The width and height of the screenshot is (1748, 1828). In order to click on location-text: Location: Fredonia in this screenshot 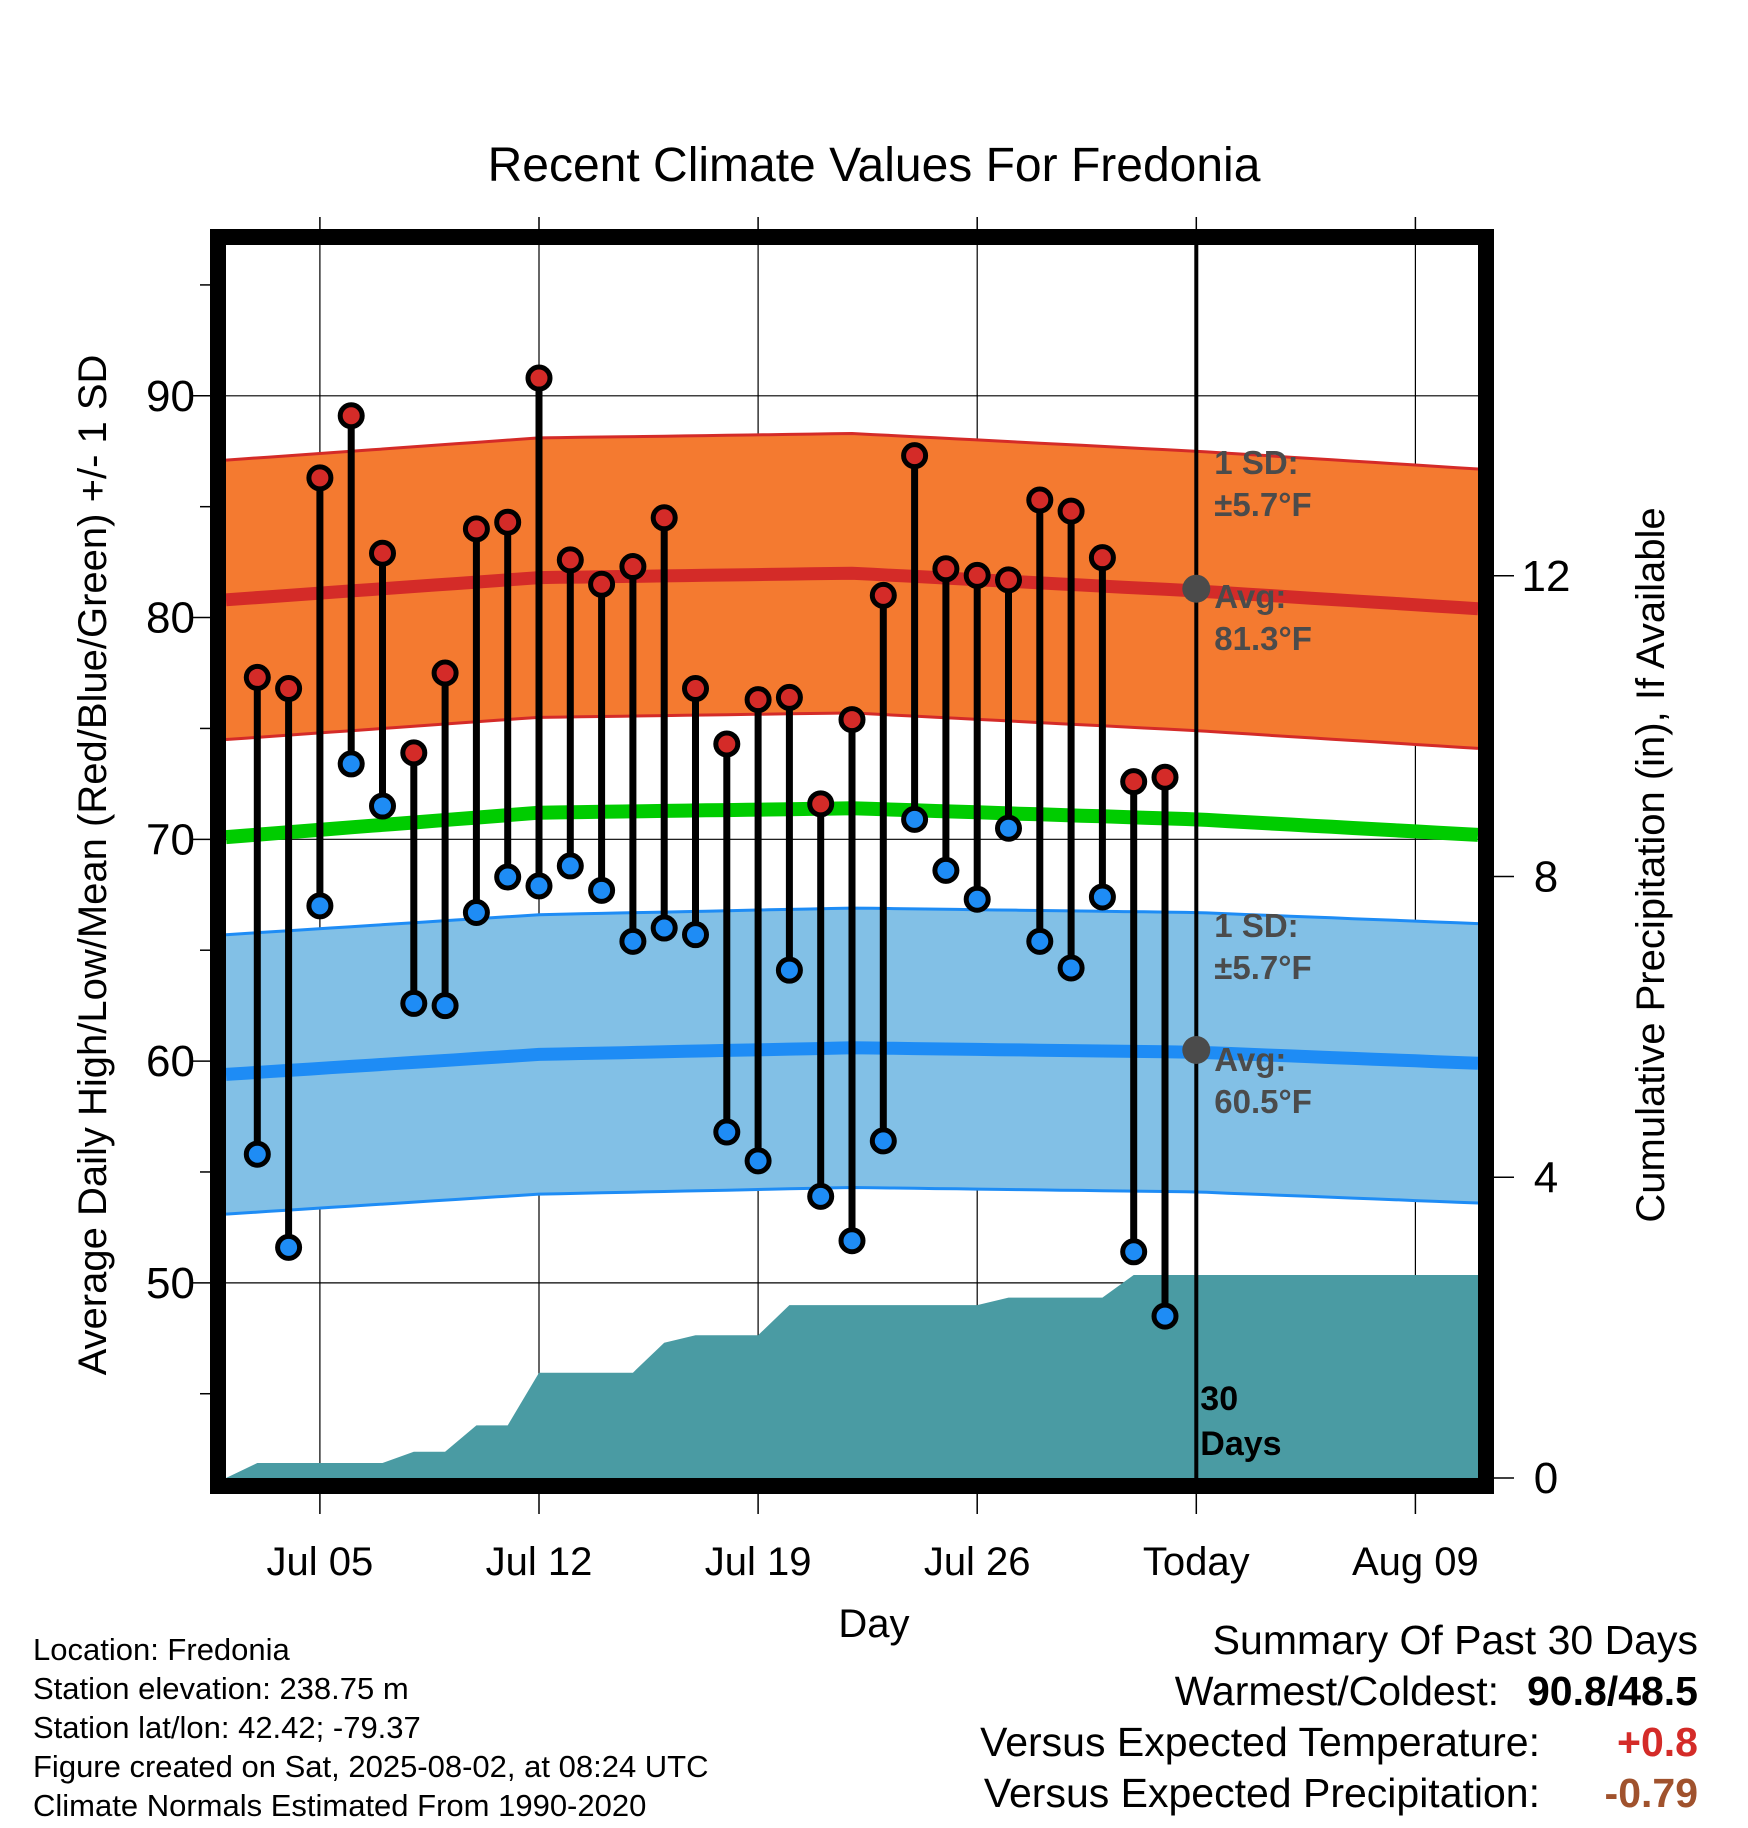, I will do `click(161, 1649)`.